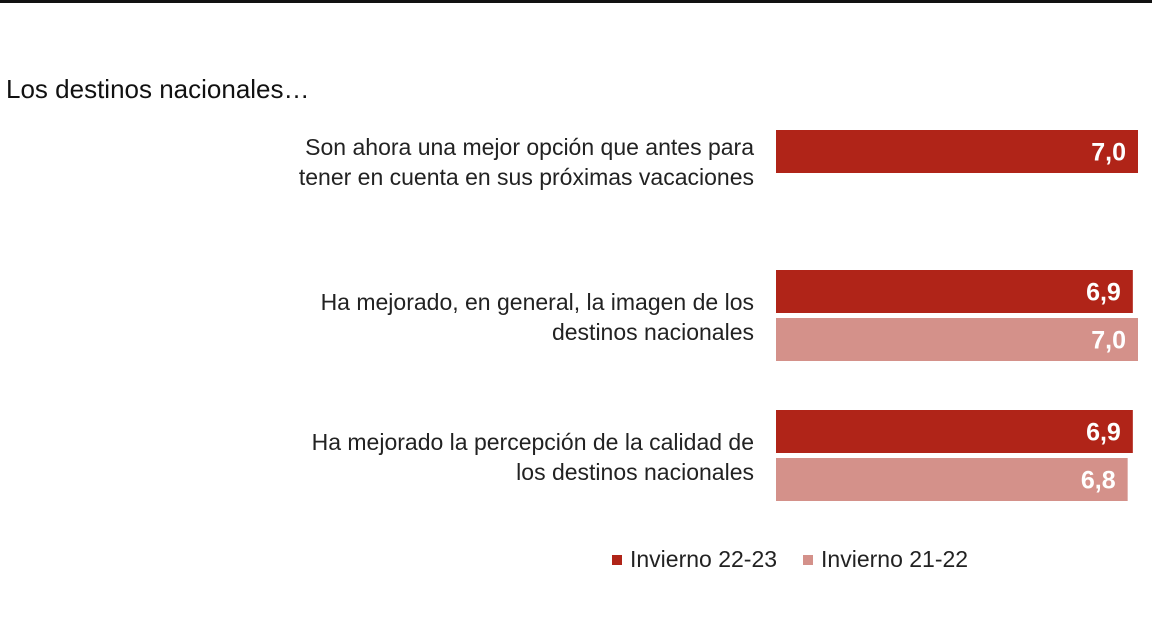 Image resolution: width=1152 pixels, height=641 pixels. I want to click on bar-value-label-mejor-opcion-invierno-22-23: 7,0, so click(1108, 153).